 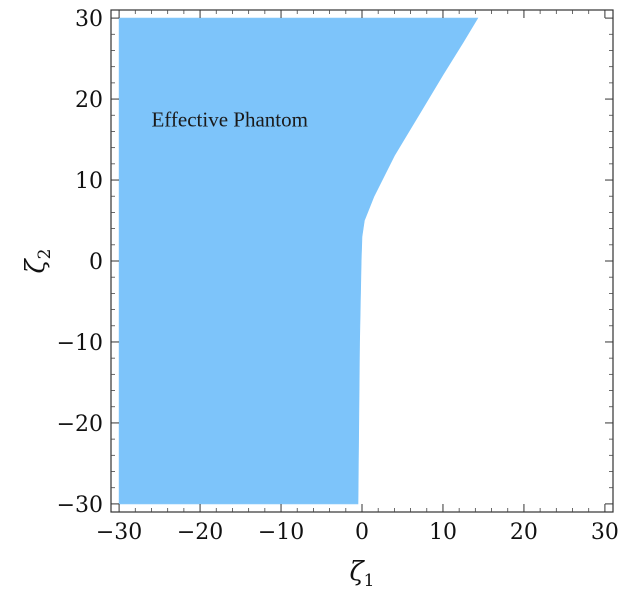 What do you see at coordinates (45, 254) in the screenshot?
I see `y-axis-label-sub: 2` at bounding box center [45, 254].